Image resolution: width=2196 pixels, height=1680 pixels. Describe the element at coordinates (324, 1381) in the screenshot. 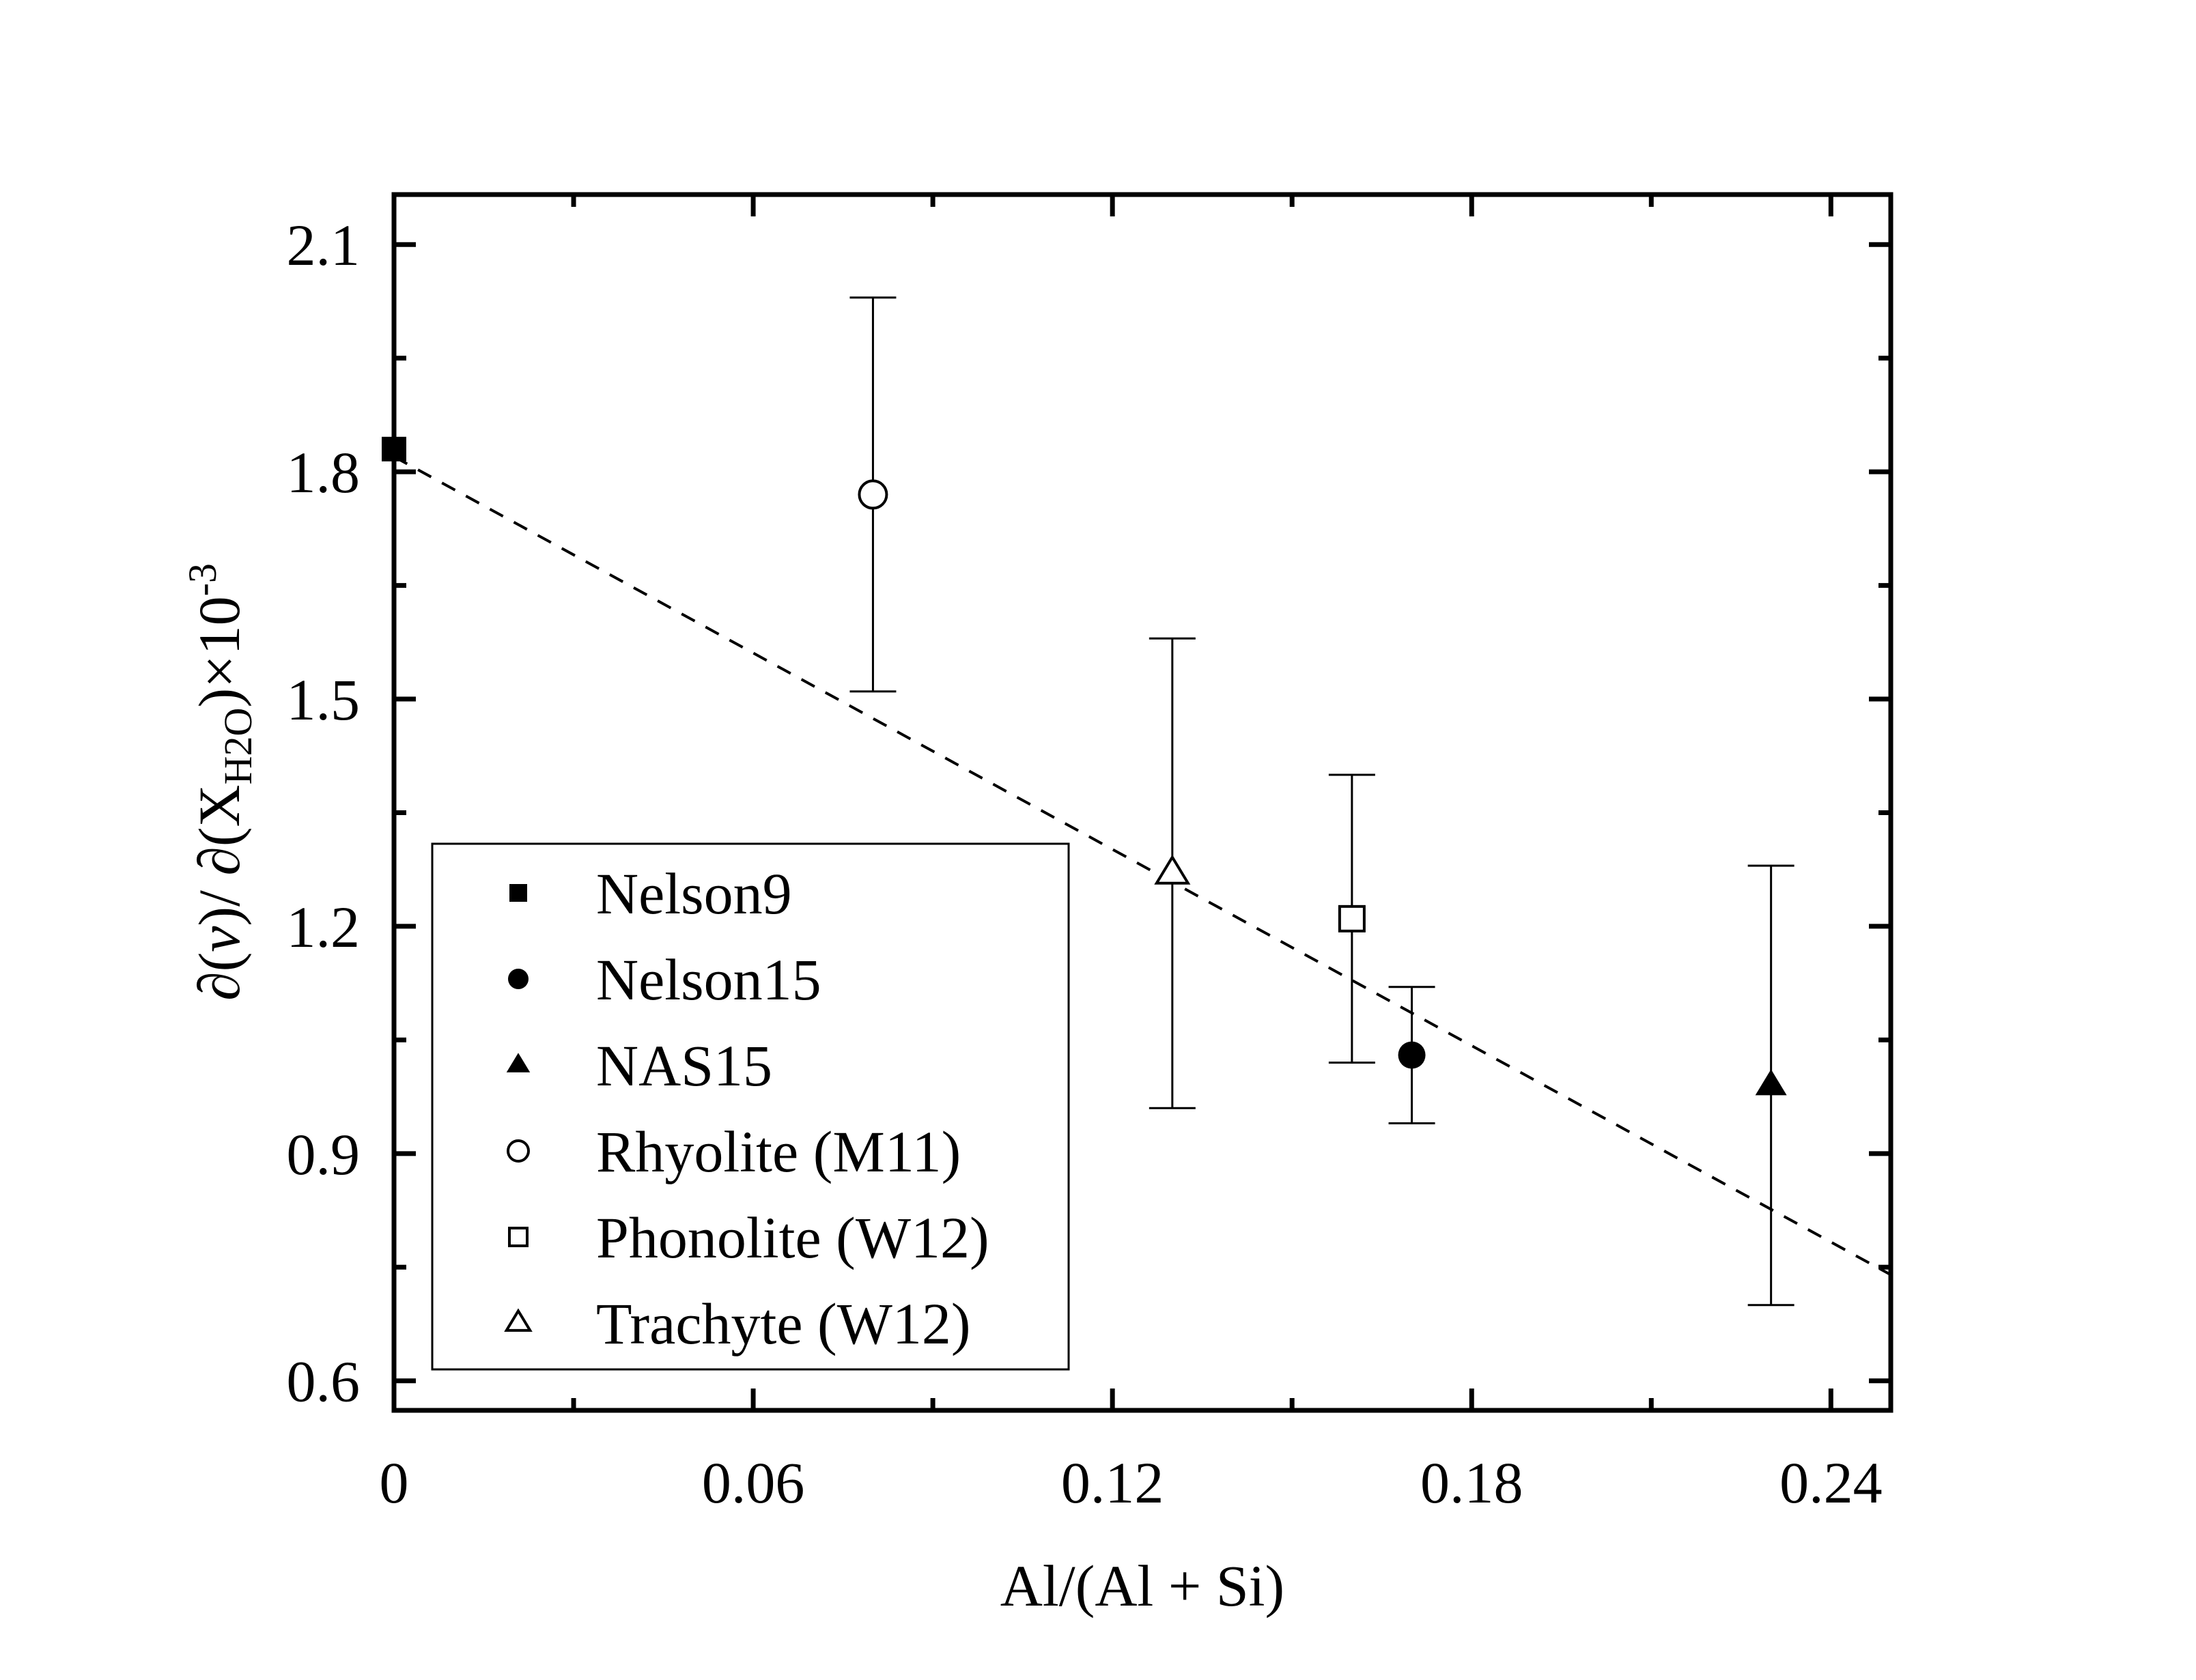

I see `y-tick-label: 0.6` at that location.